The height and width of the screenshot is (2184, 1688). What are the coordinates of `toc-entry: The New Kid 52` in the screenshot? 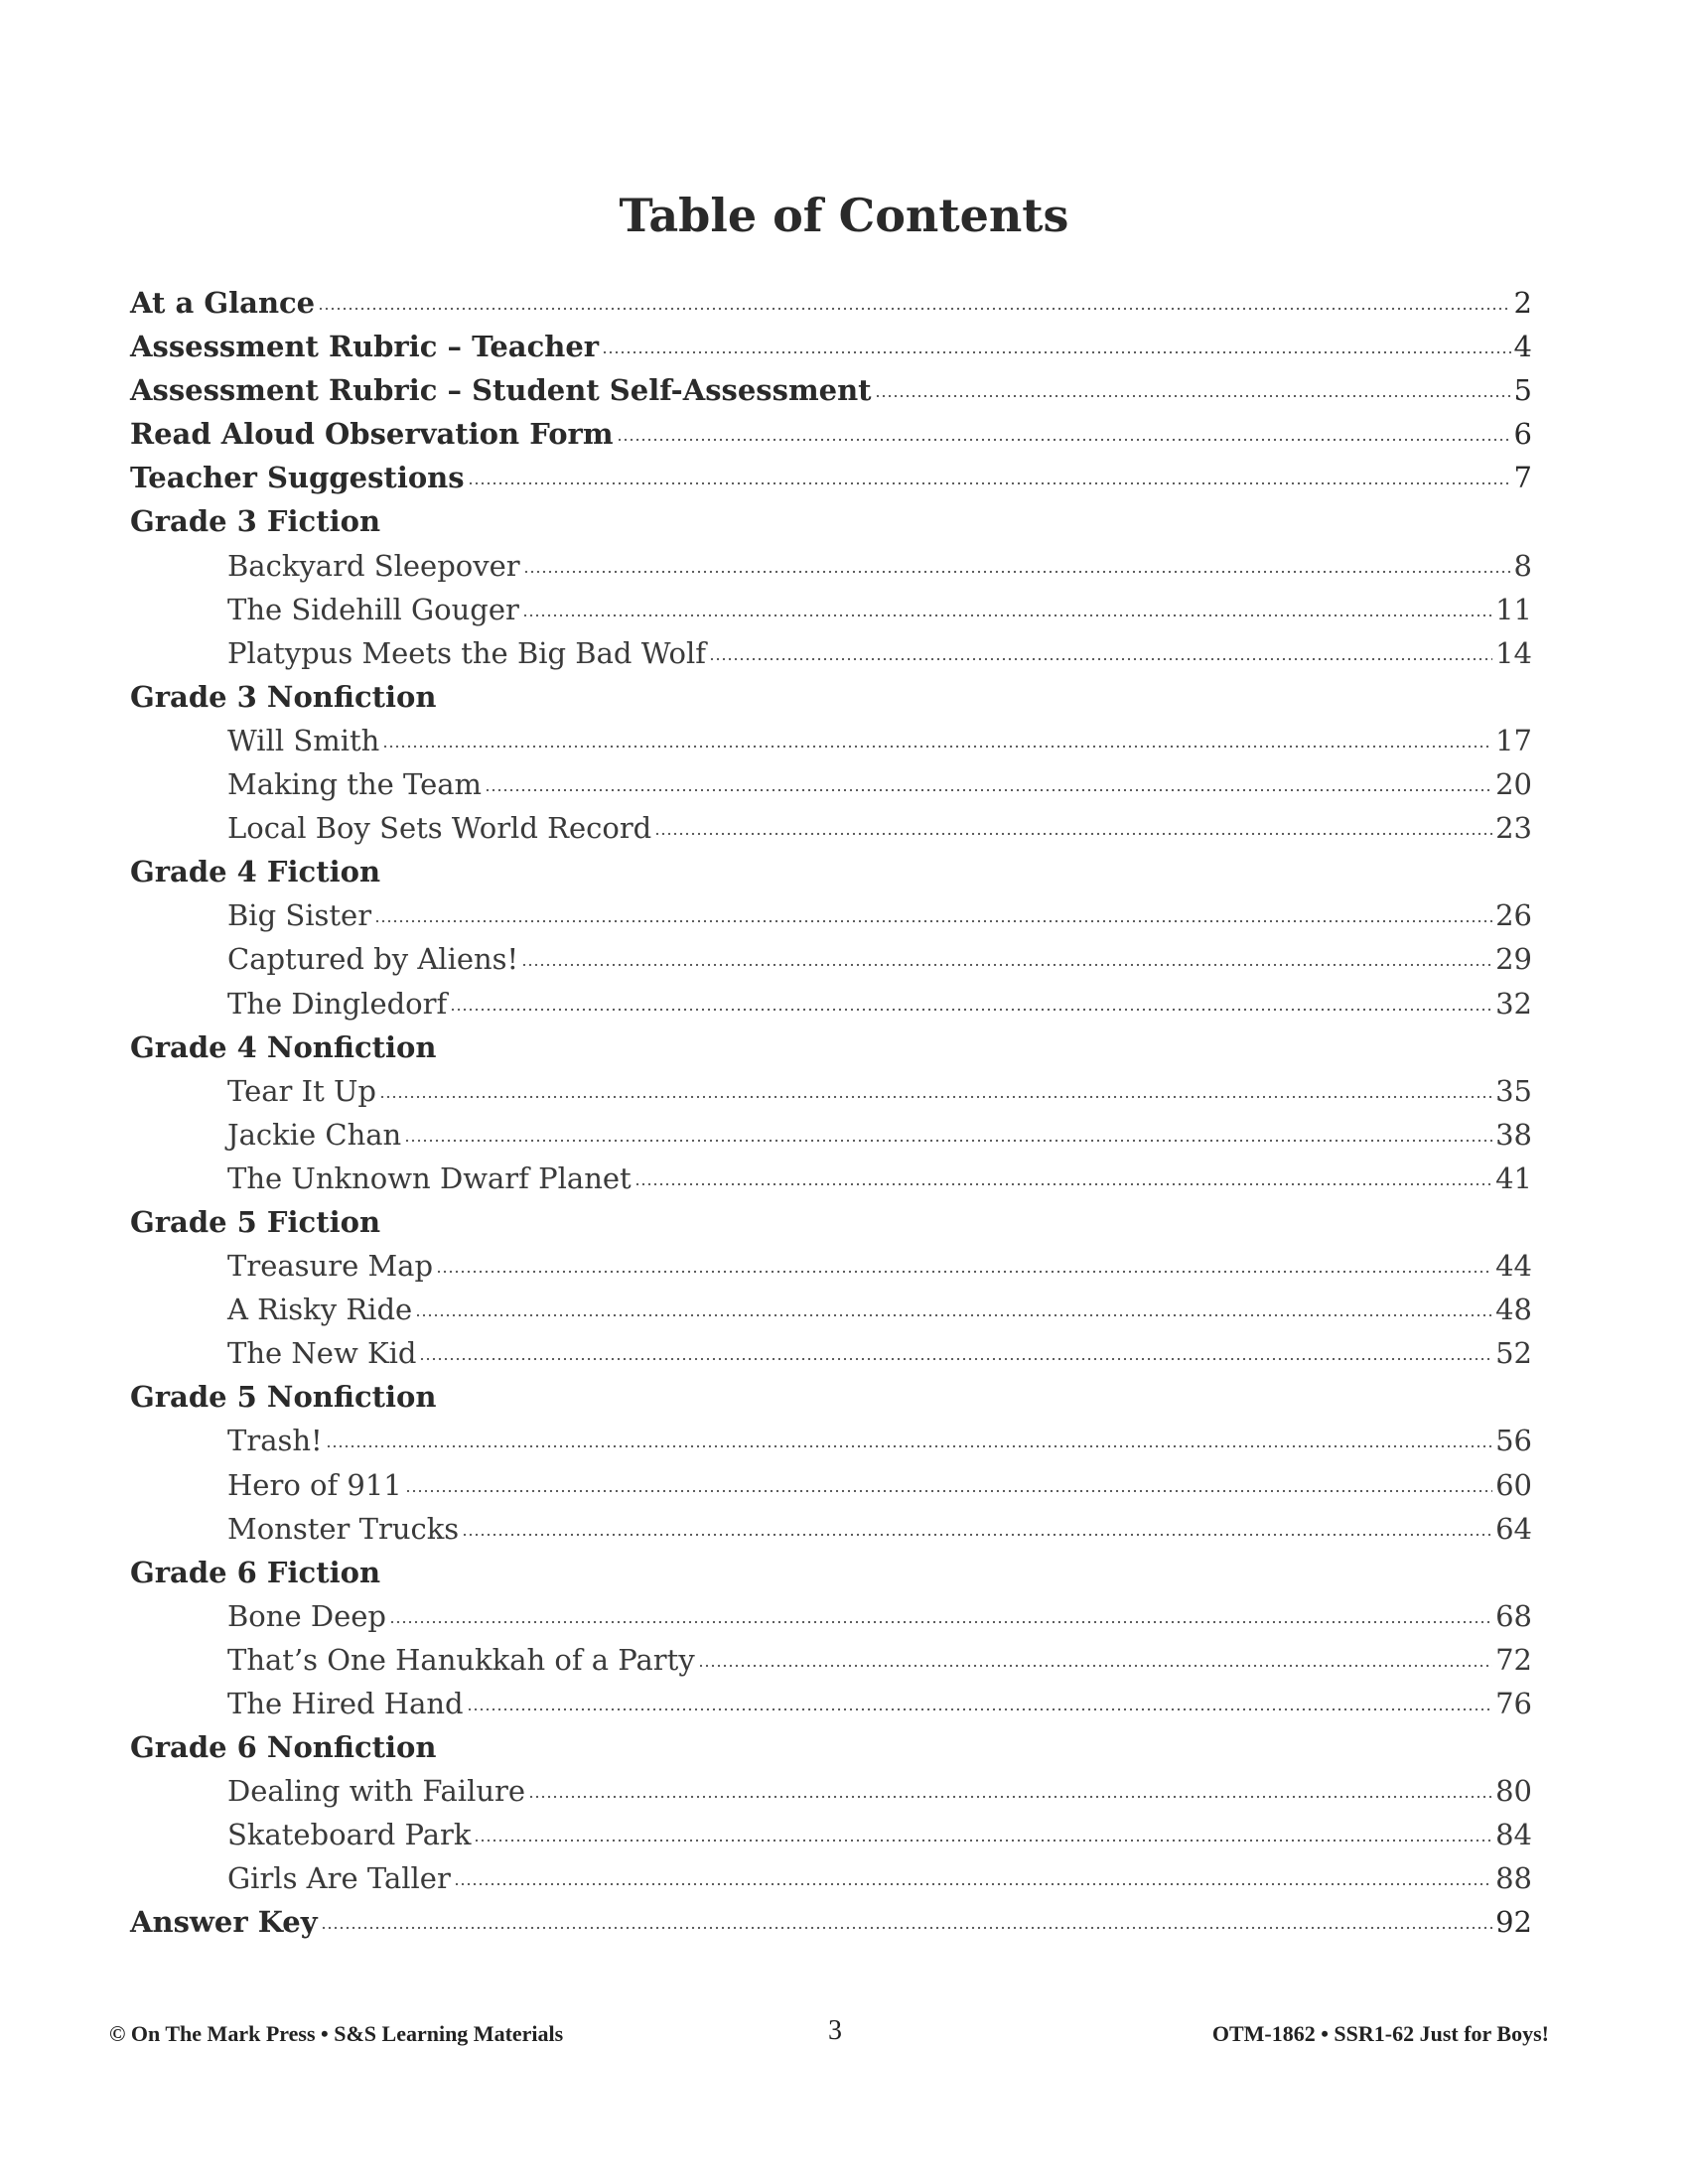 It's located at (831, 1358).